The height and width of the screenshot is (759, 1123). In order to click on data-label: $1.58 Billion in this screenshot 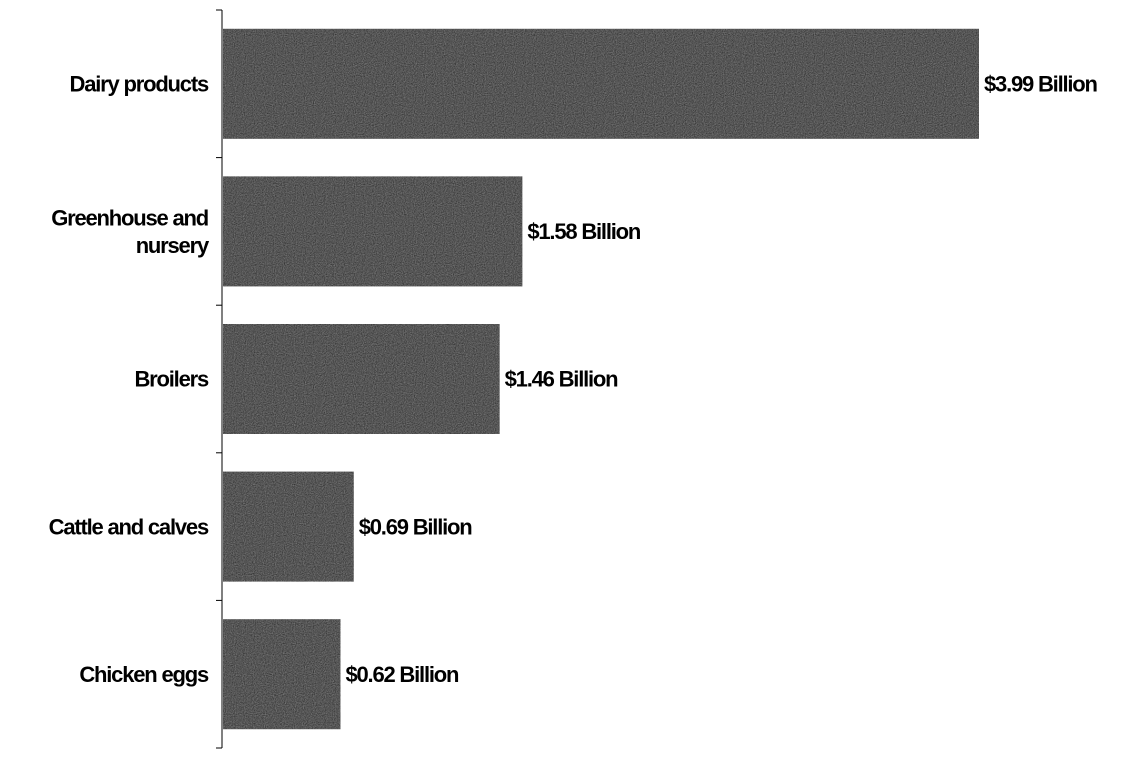, I will do `click(584, 231)`.